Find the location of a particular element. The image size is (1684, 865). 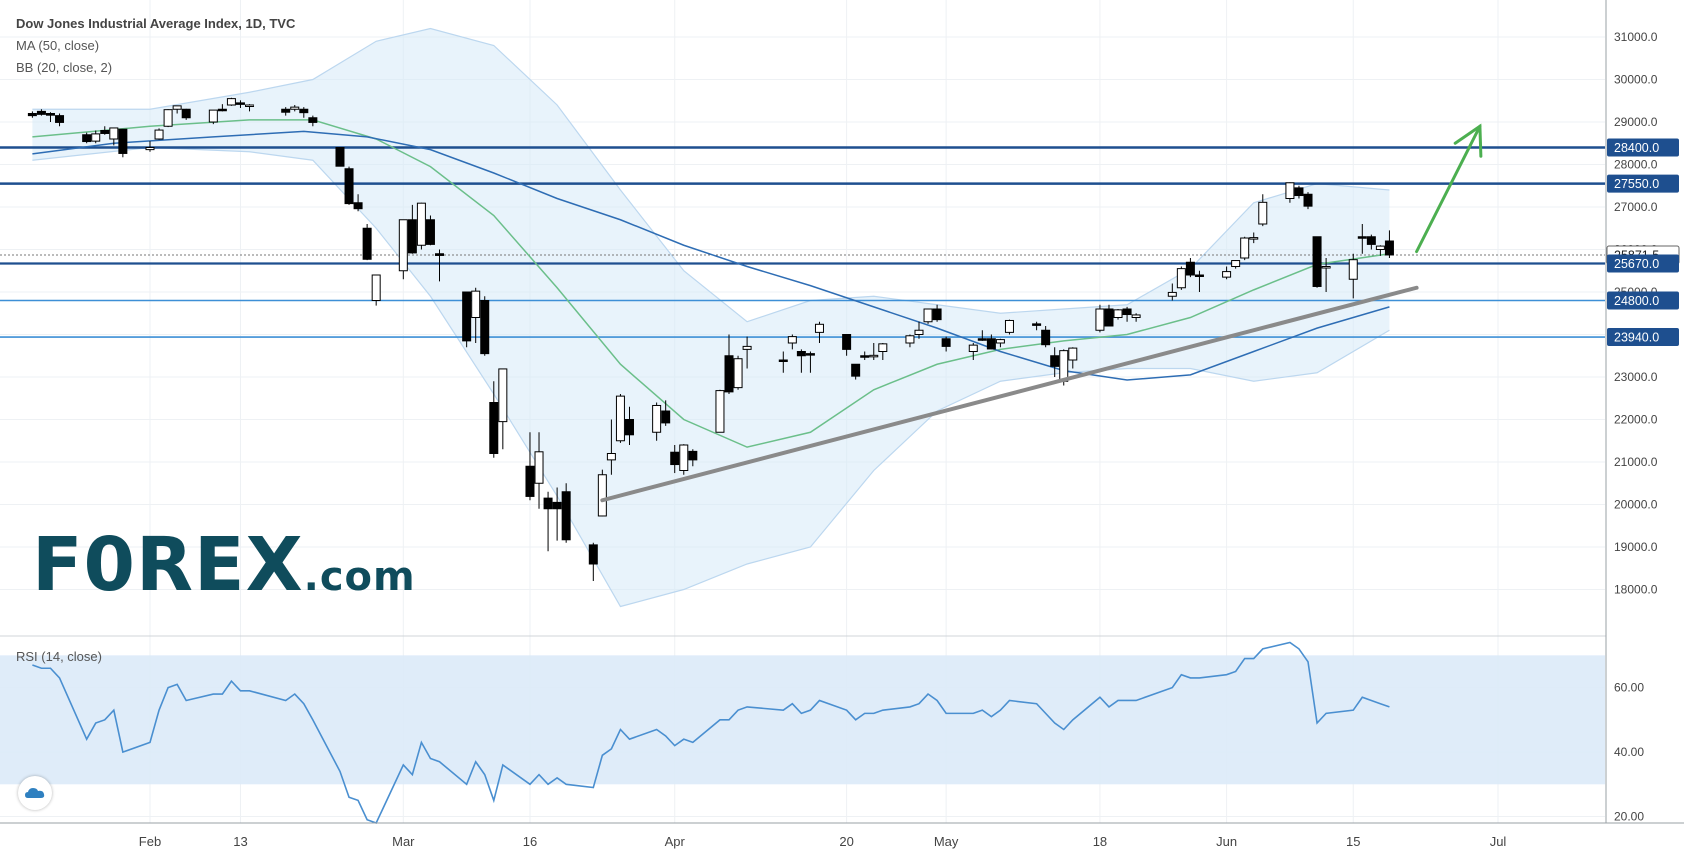

price-tick-label: 19000.0 is located at coordinates (1636, 547).